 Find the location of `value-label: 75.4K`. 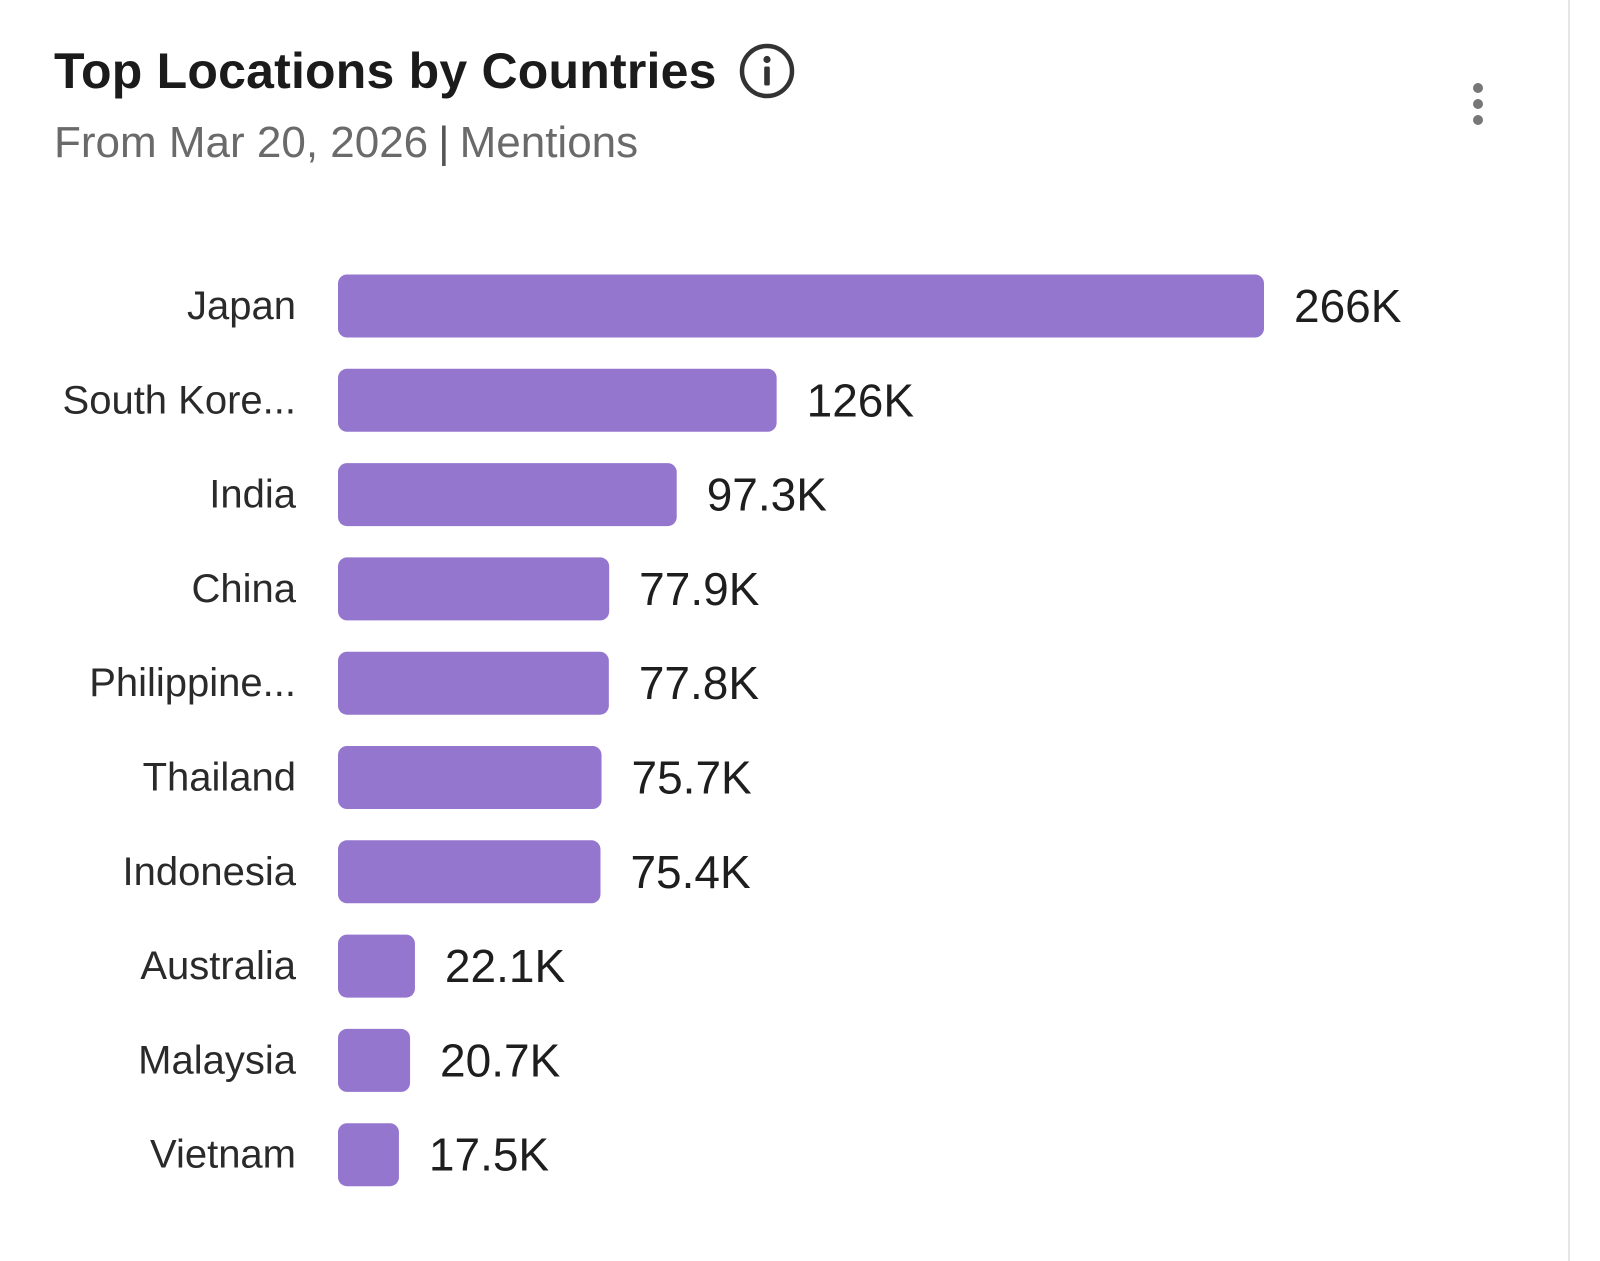

value-label: 75.4K is located at coordinates (690, 872).